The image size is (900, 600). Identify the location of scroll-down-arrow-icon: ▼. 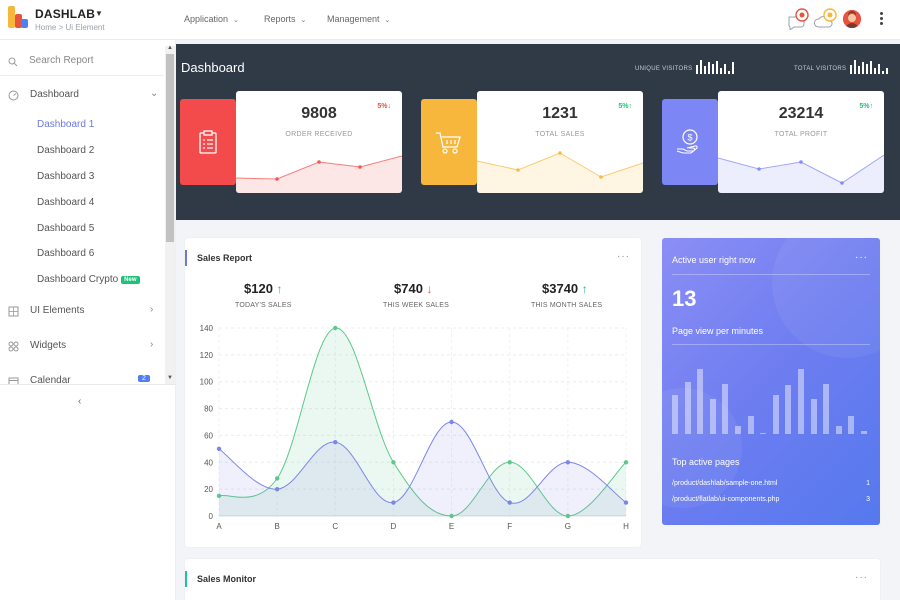
(170, 378).